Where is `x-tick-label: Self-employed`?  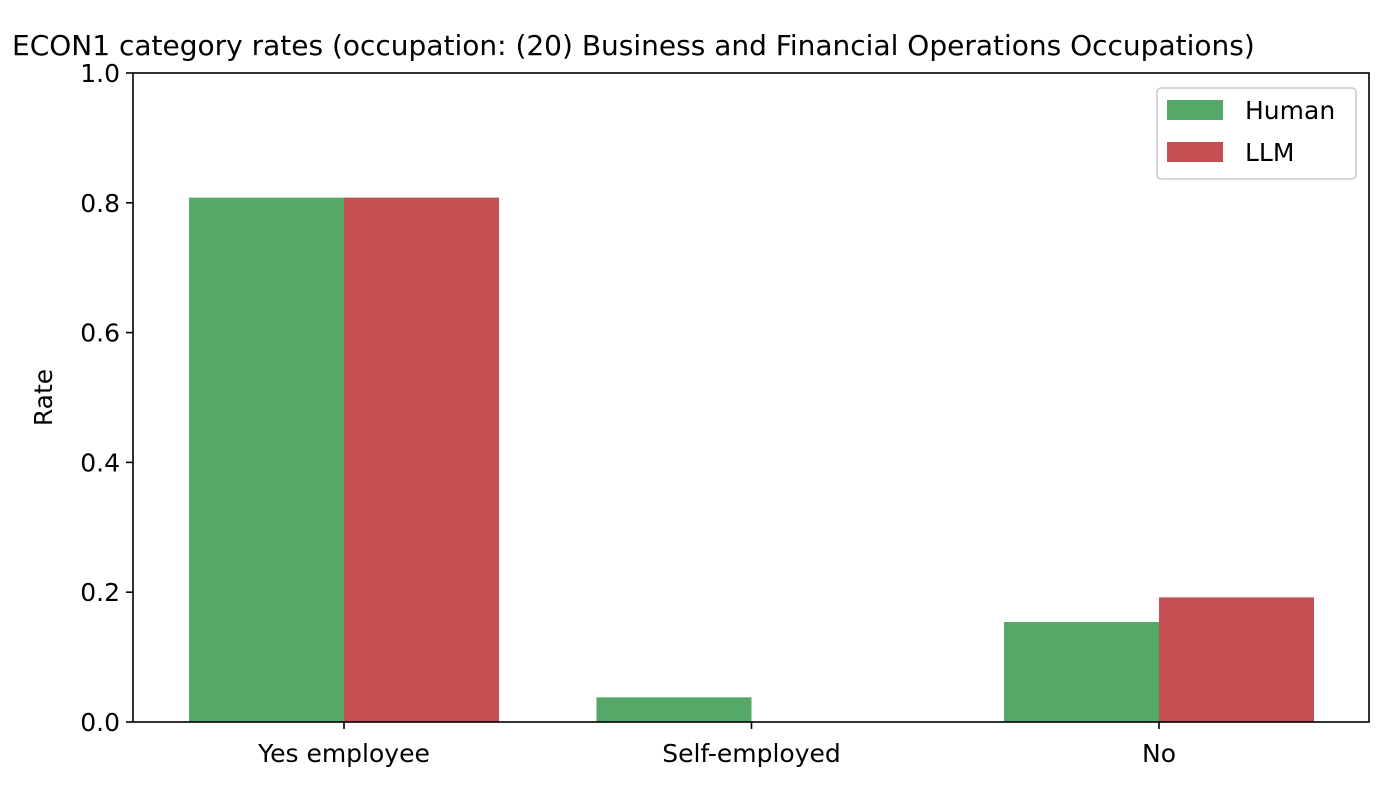 x-tick-label: Self-employed is located at coordinates (751, 753).